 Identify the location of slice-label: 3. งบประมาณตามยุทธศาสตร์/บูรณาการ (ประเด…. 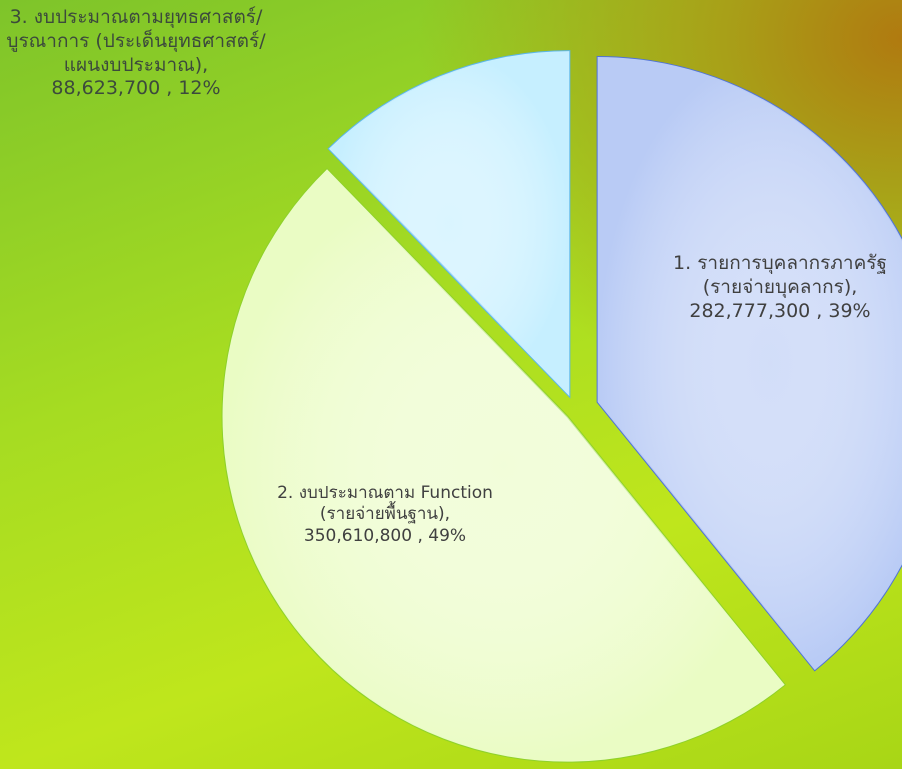
(136, 53).